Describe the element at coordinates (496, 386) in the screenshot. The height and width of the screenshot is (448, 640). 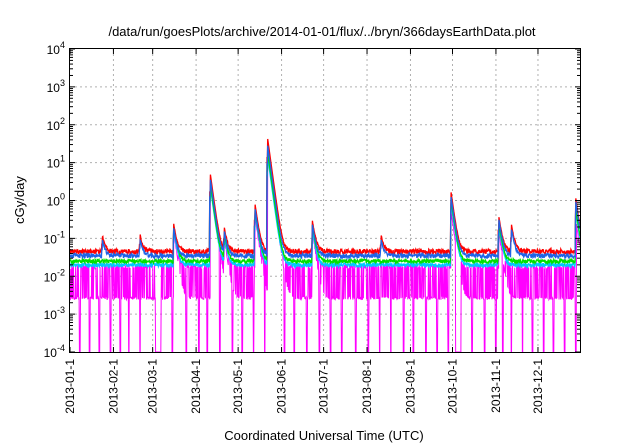
I see `x-tick-label: 2013-11-1` at that location.